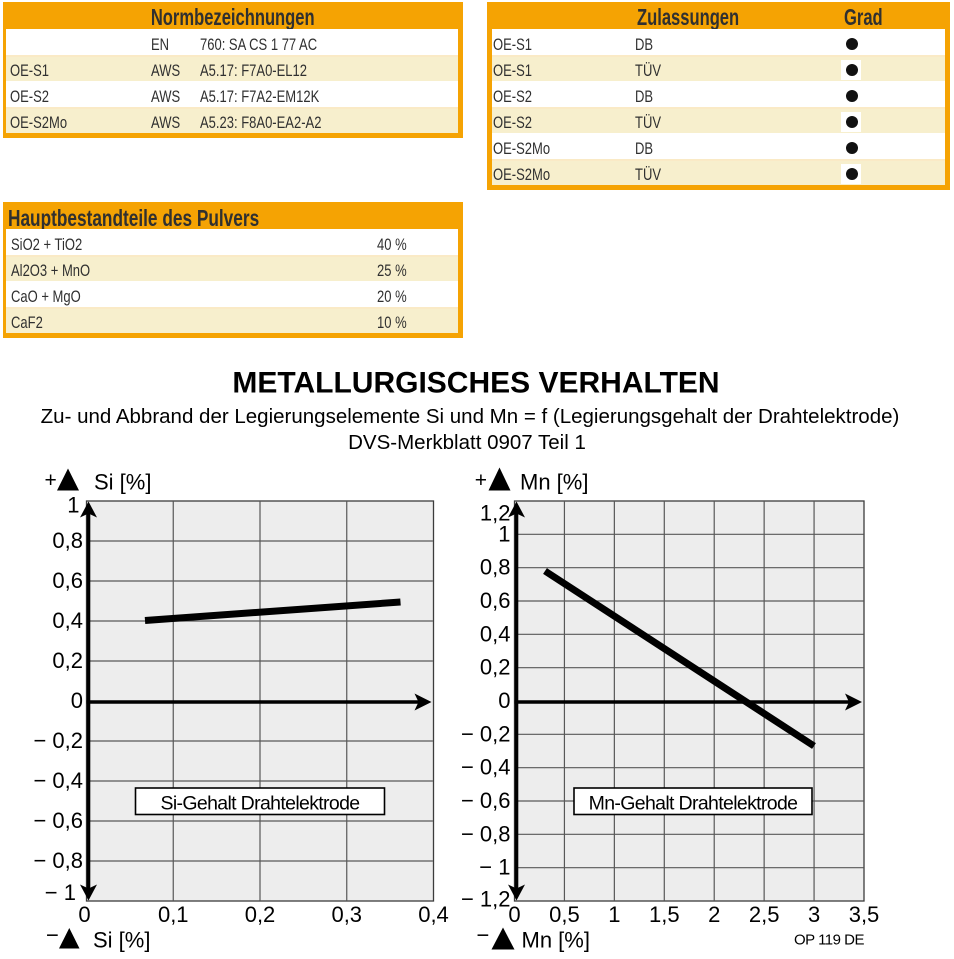 This screenshot has height=959, width=954. Describe the element at coordinates (495, 513) in the screenshot. I see `svg-text: 1,2` at that location.